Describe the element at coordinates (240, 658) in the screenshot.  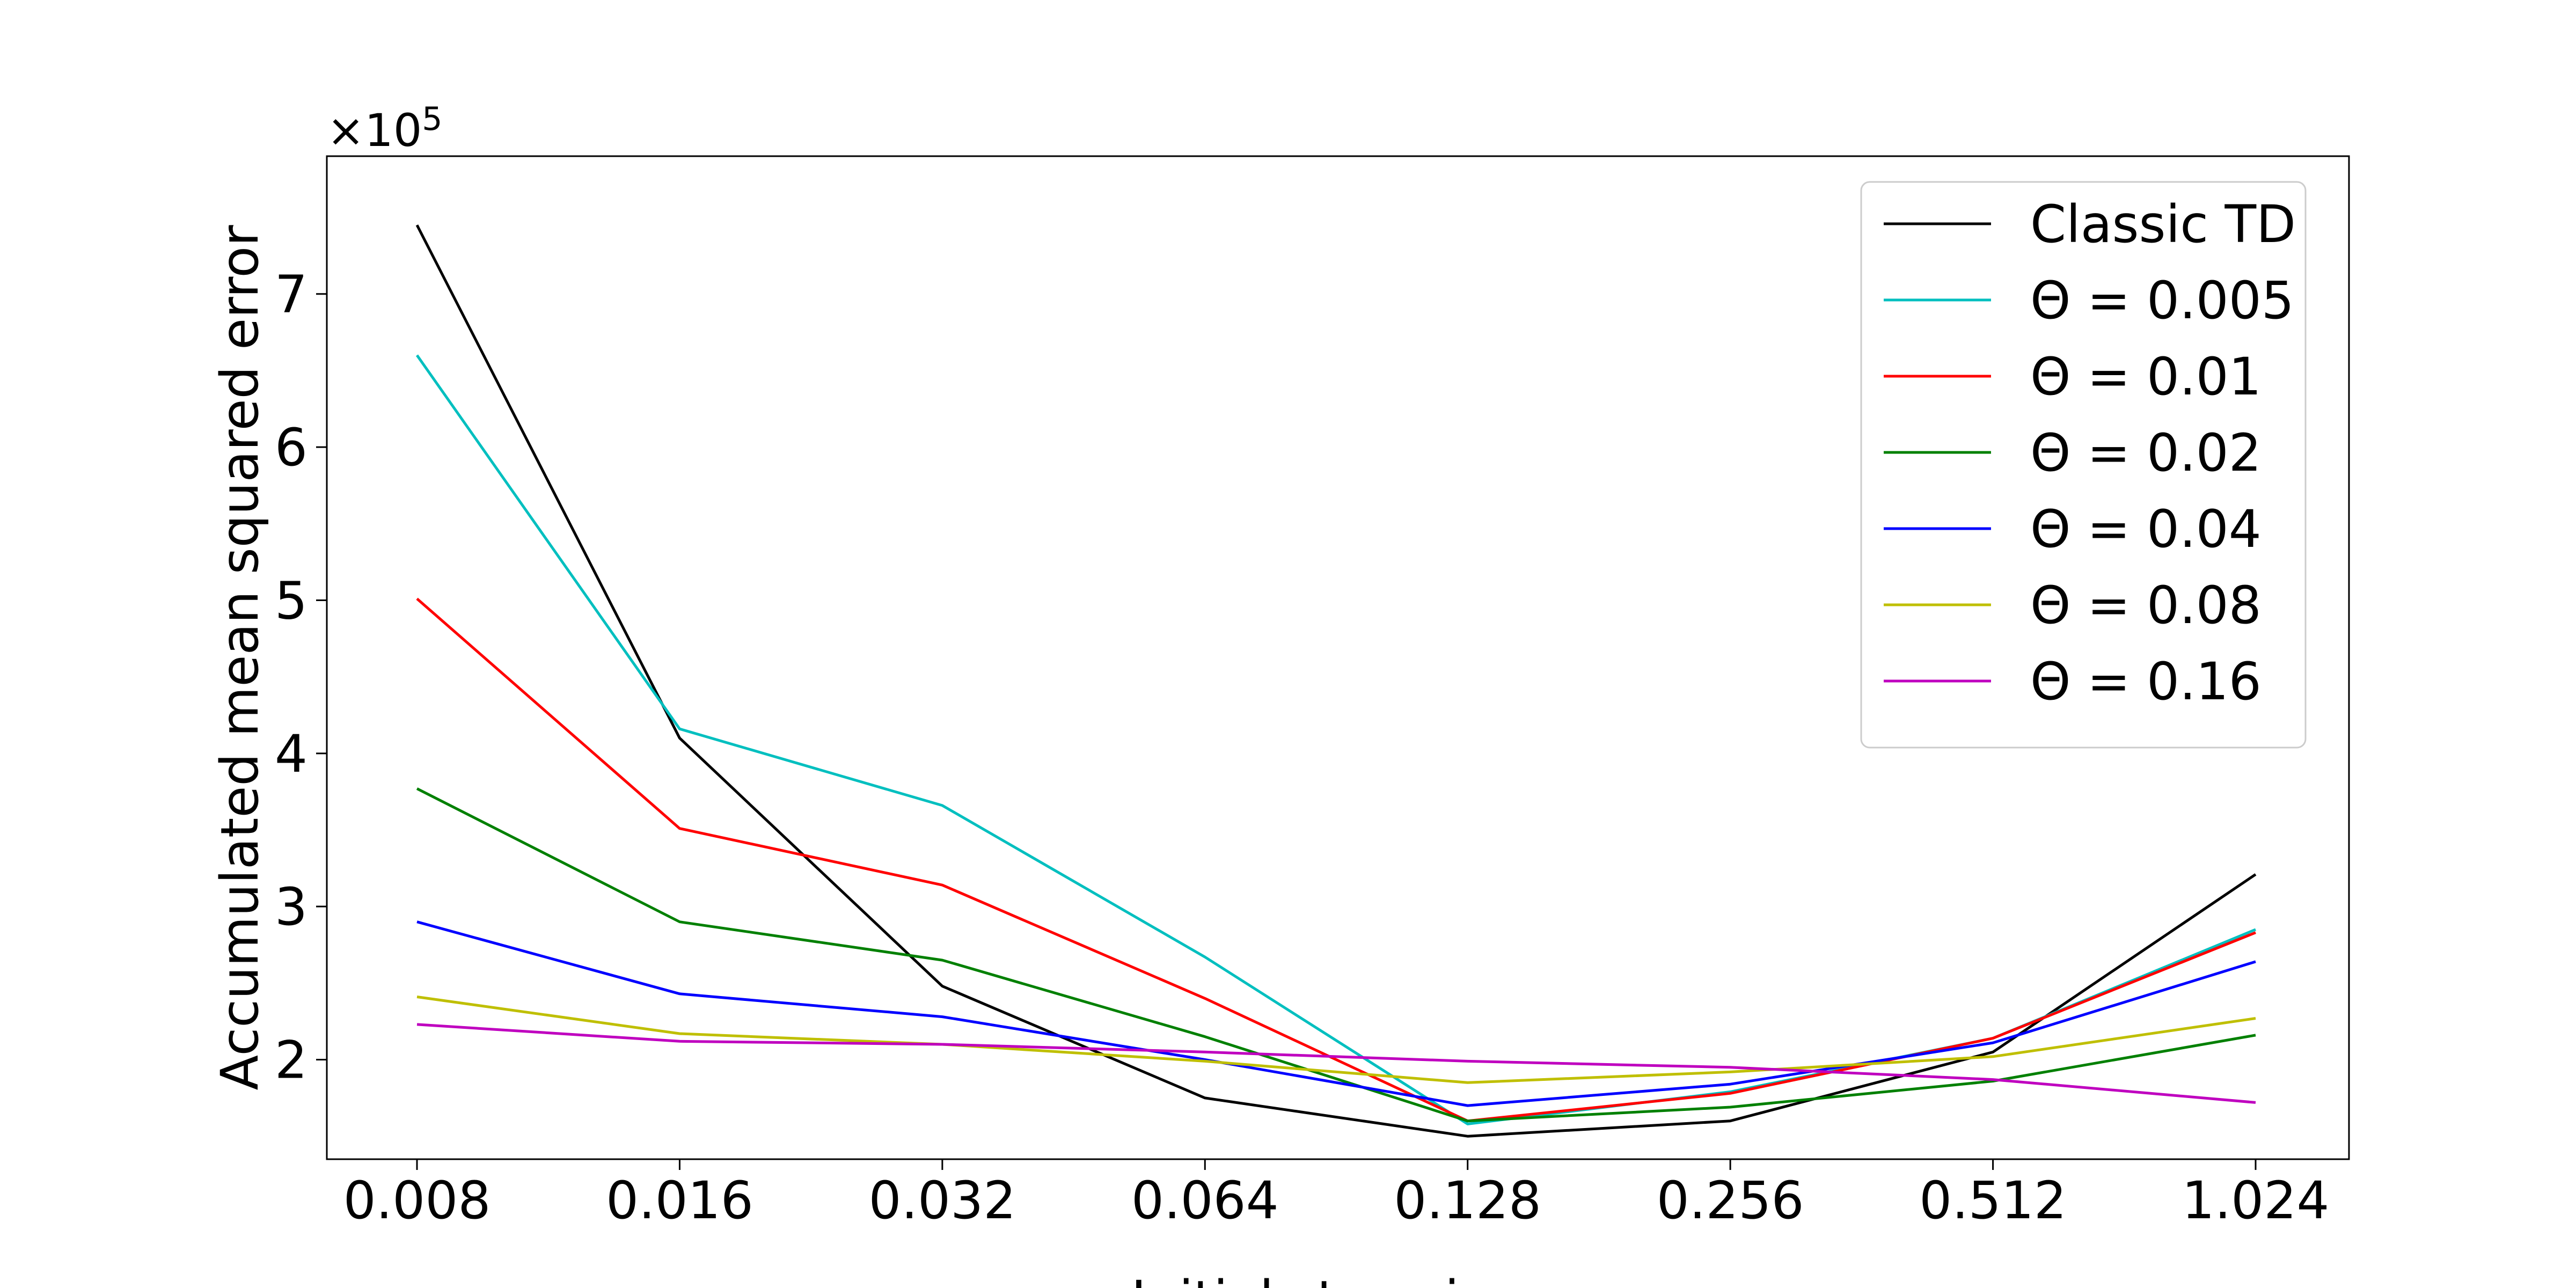
I see `y-axis-label: Accumulated mean squared error` at that location.